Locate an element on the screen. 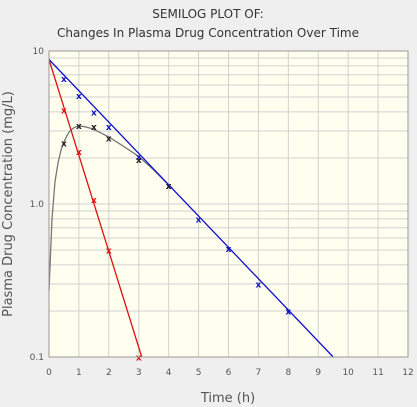 The image size is (417, 407). y-tick-labels: 10 1.0 0.1 is located at coordinates (37, 205).